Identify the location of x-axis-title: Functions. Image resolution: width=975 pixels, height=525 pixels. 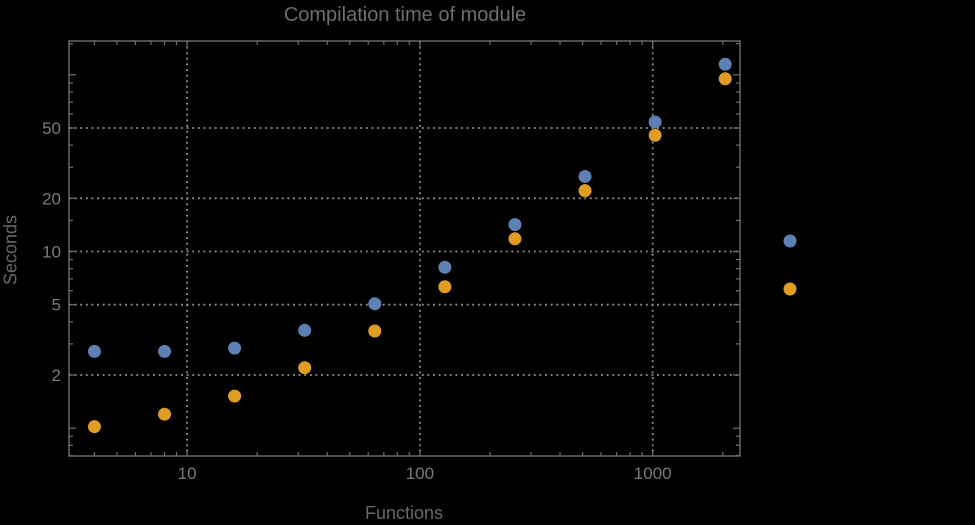
(404, 513).